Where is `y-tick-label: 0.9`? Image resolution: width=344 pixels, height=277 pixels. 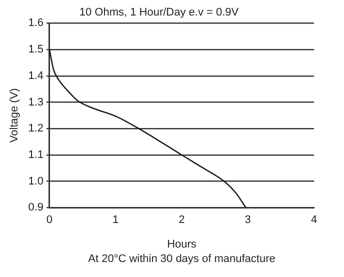 y-tick-label: 0.9 is located at coordinates (36, 208).